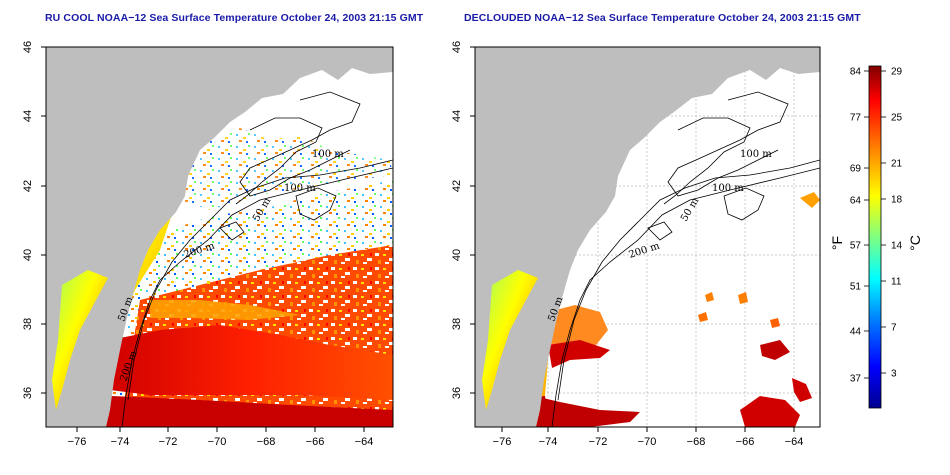  What do you see at coordinates (856, 246) in the screenshot?
I see `colorbar-f-label: 57` at bounding box center [856, 246].